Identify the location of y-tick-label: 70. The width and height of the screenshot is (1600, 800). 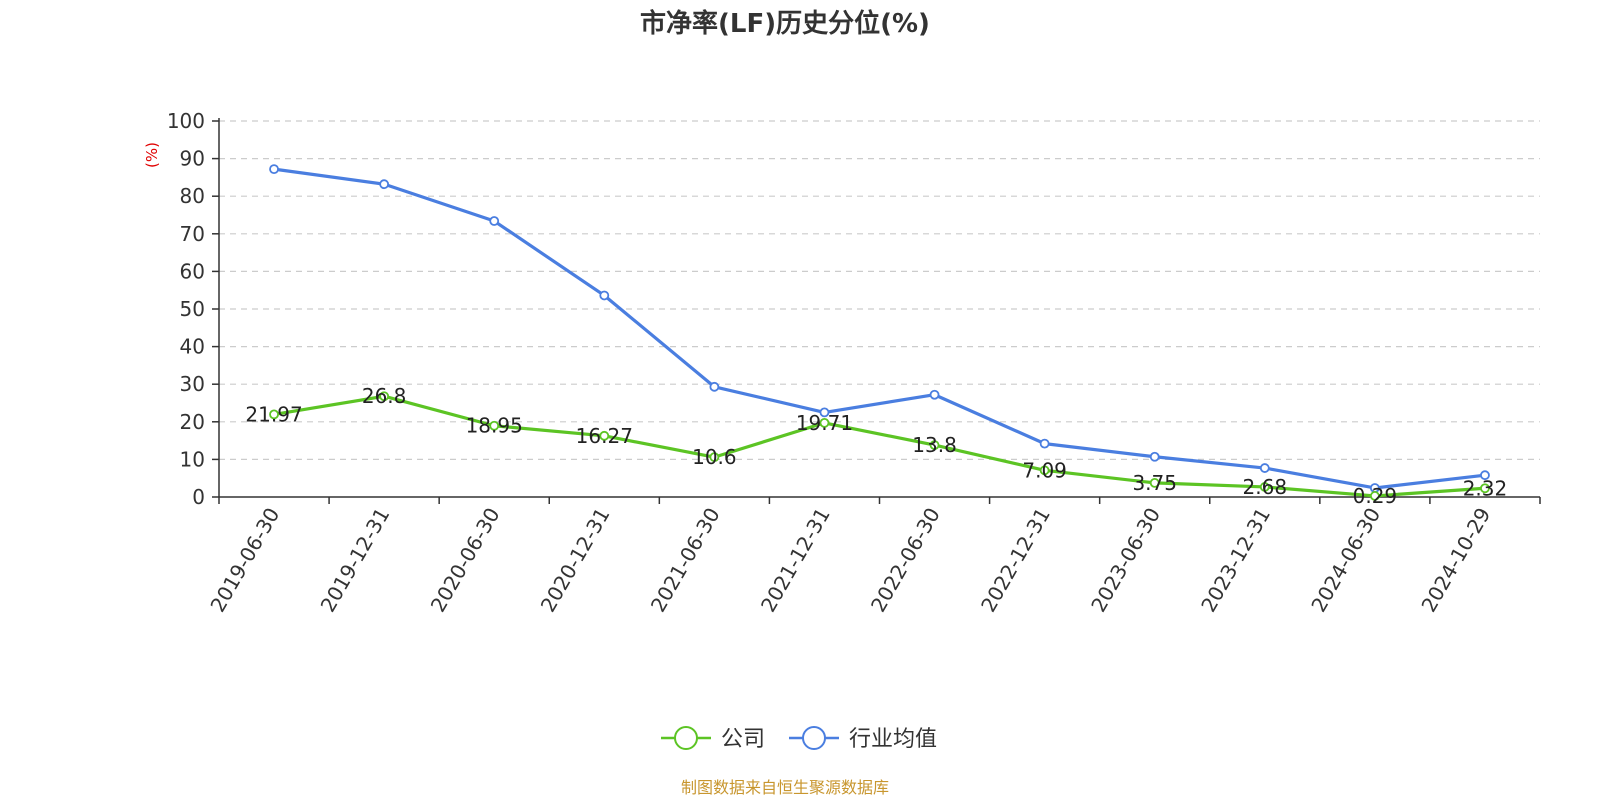
(192, 234).